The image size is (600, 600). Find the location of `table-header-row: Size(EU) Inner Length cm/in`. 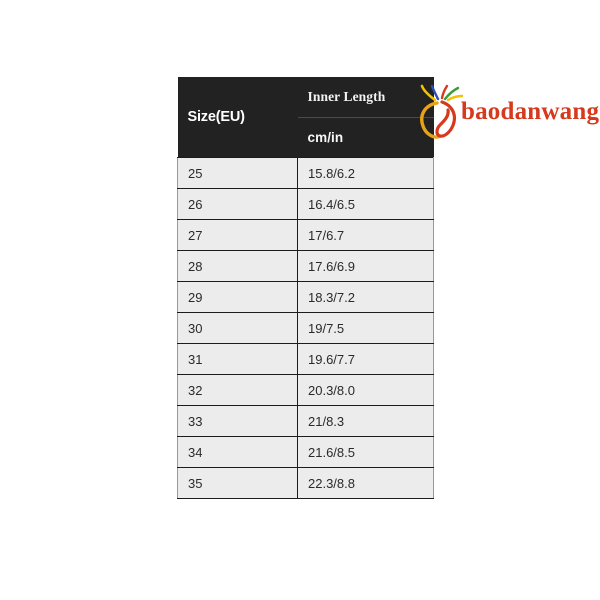

table-header-row: Size(EU) Inner Length cm/in is located at coordinates (305, 117).